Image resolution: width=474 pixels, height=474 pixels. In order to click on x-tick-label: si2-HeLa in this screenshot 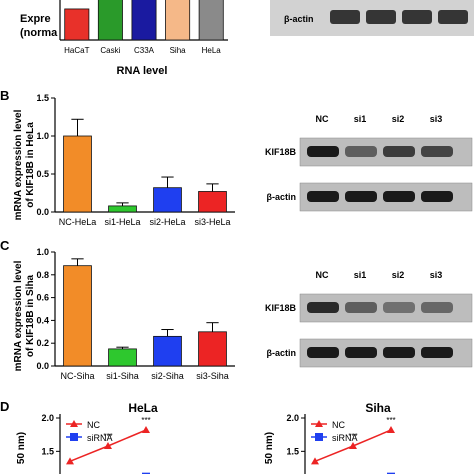, I will do `click(167, 222)`.